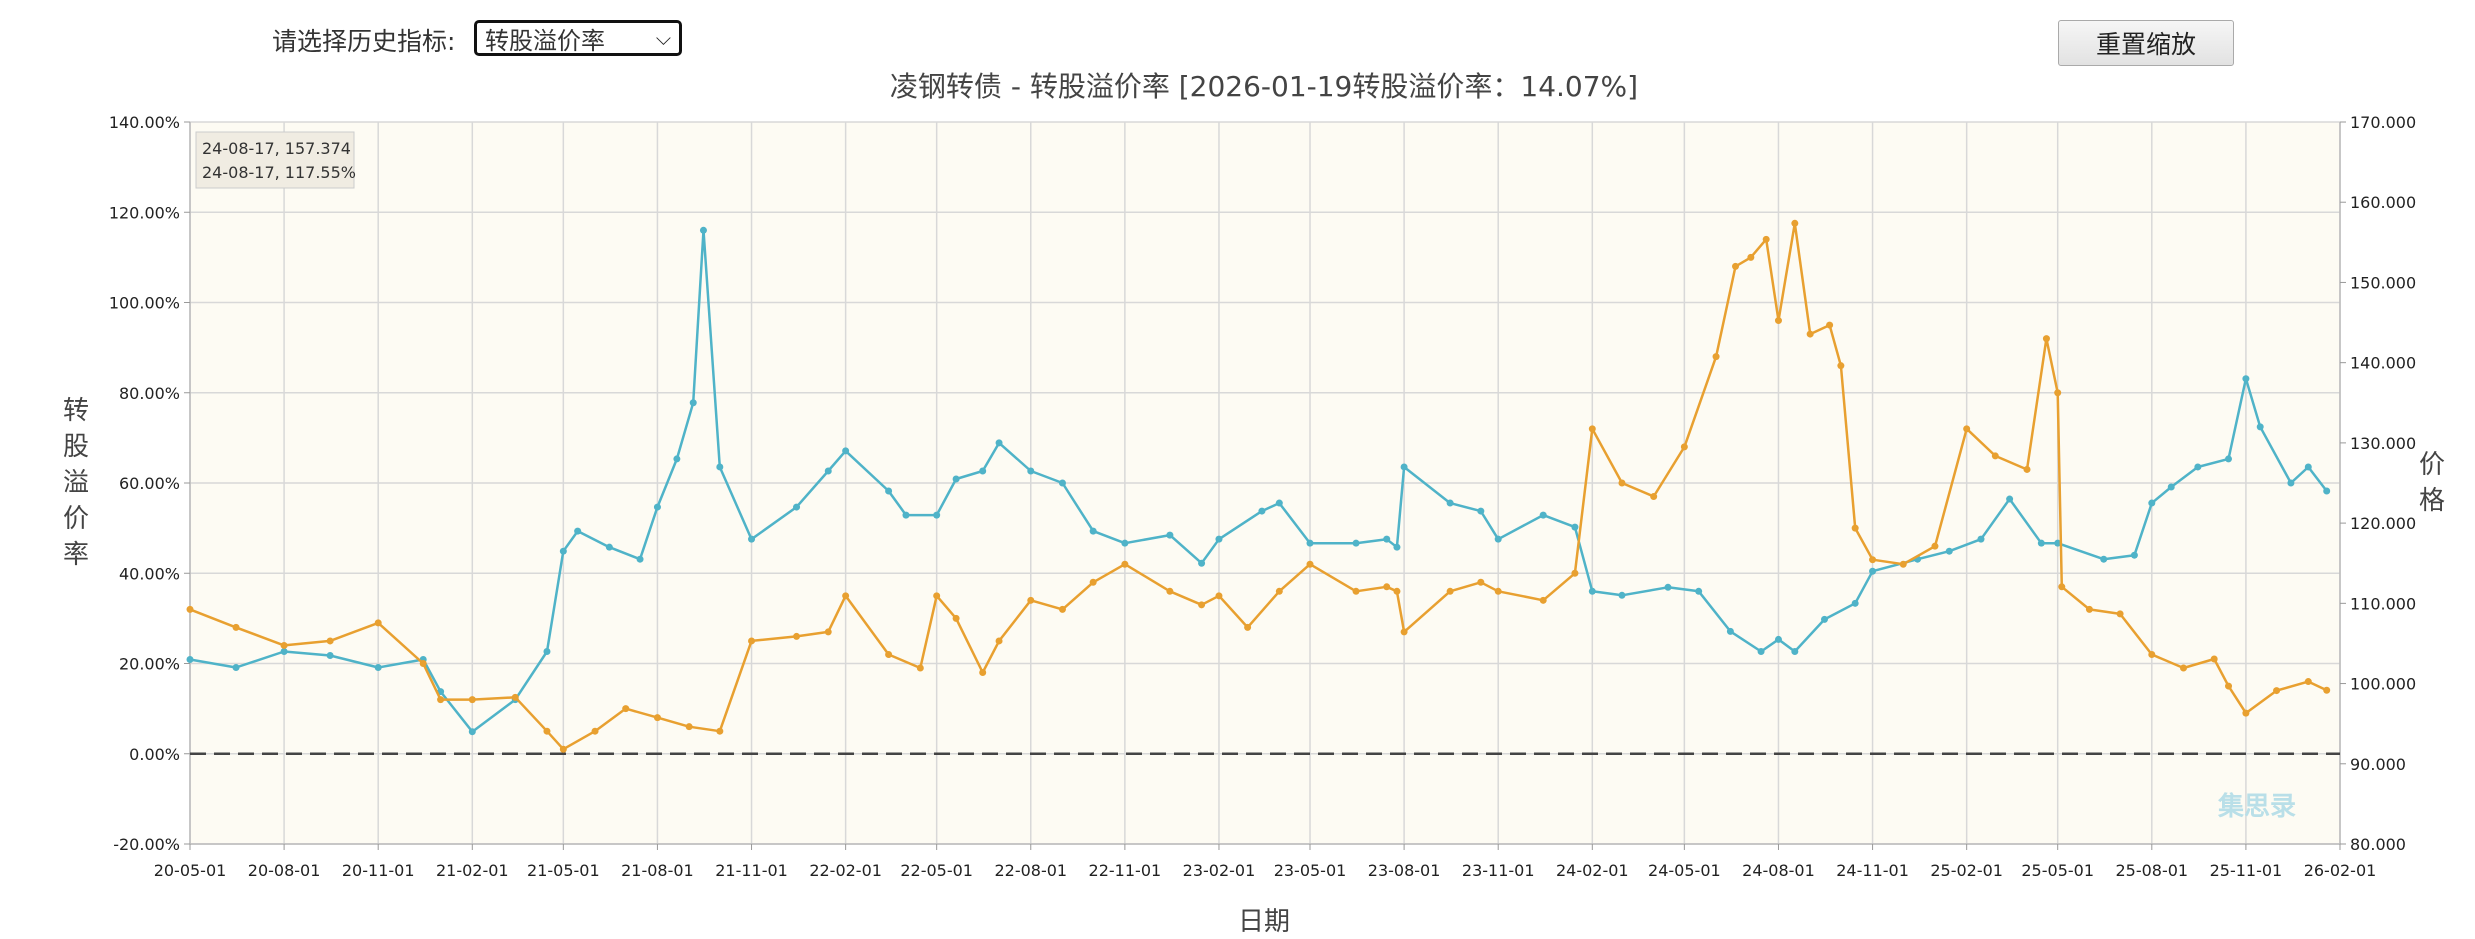 This screenshot has height=939, width=2475. Describe the element at coordinates (472, 870) in the screenshot. I see `x-tick-label: 21-02-01` at that location.